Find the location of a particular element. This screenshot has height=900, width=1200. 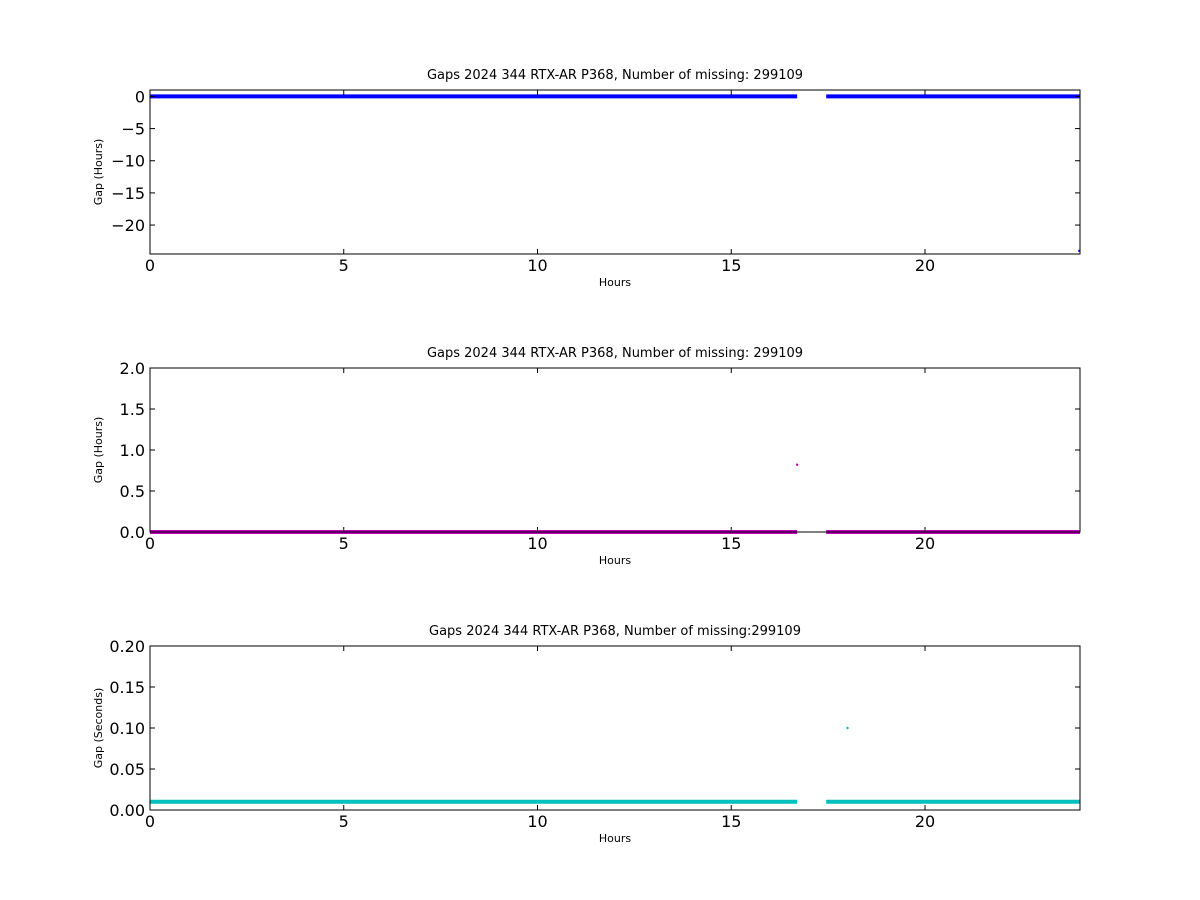

y-tick-label: 0.5 is located at coordinates (132, 491).